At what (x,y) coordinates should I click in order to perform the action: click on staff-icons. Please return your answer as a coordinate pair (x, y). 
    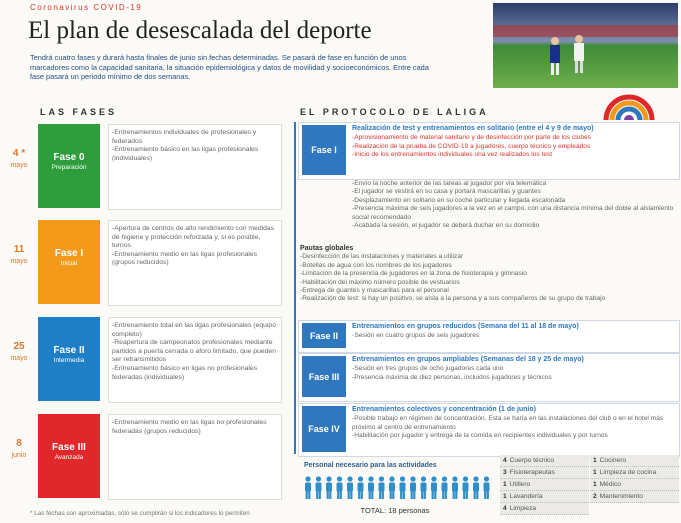
    Looking at the image, I should click on (397, 487).